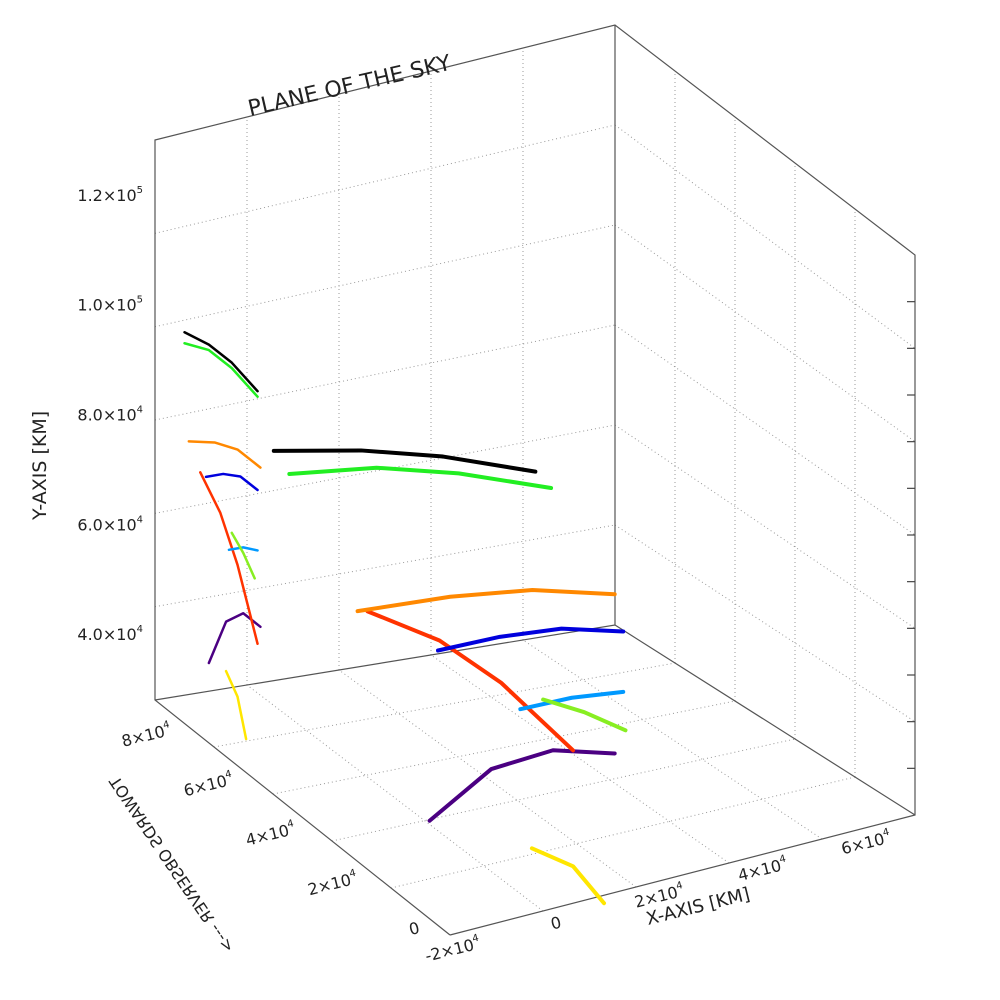 The height and width of the screenshot is (1000, 1000). What do you see at coordinates (452, 949) in the screenshot?
I see `x-tick-label: -2×10⁴` at bounding box center [452, 949].